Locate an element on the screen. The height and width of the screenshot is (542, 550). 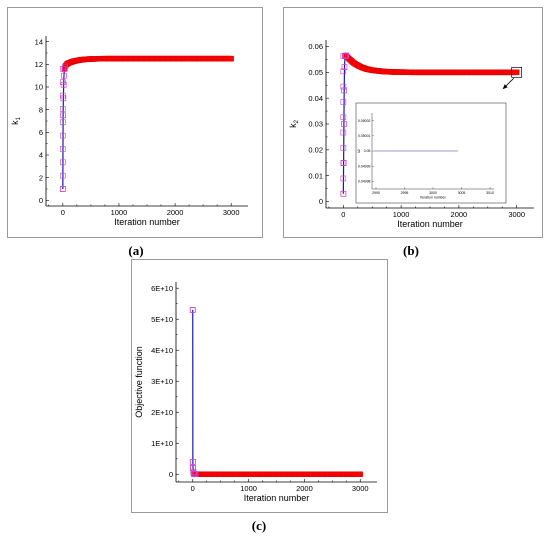
y-tick-label: 0.05 is located at coordinates (315, 72).